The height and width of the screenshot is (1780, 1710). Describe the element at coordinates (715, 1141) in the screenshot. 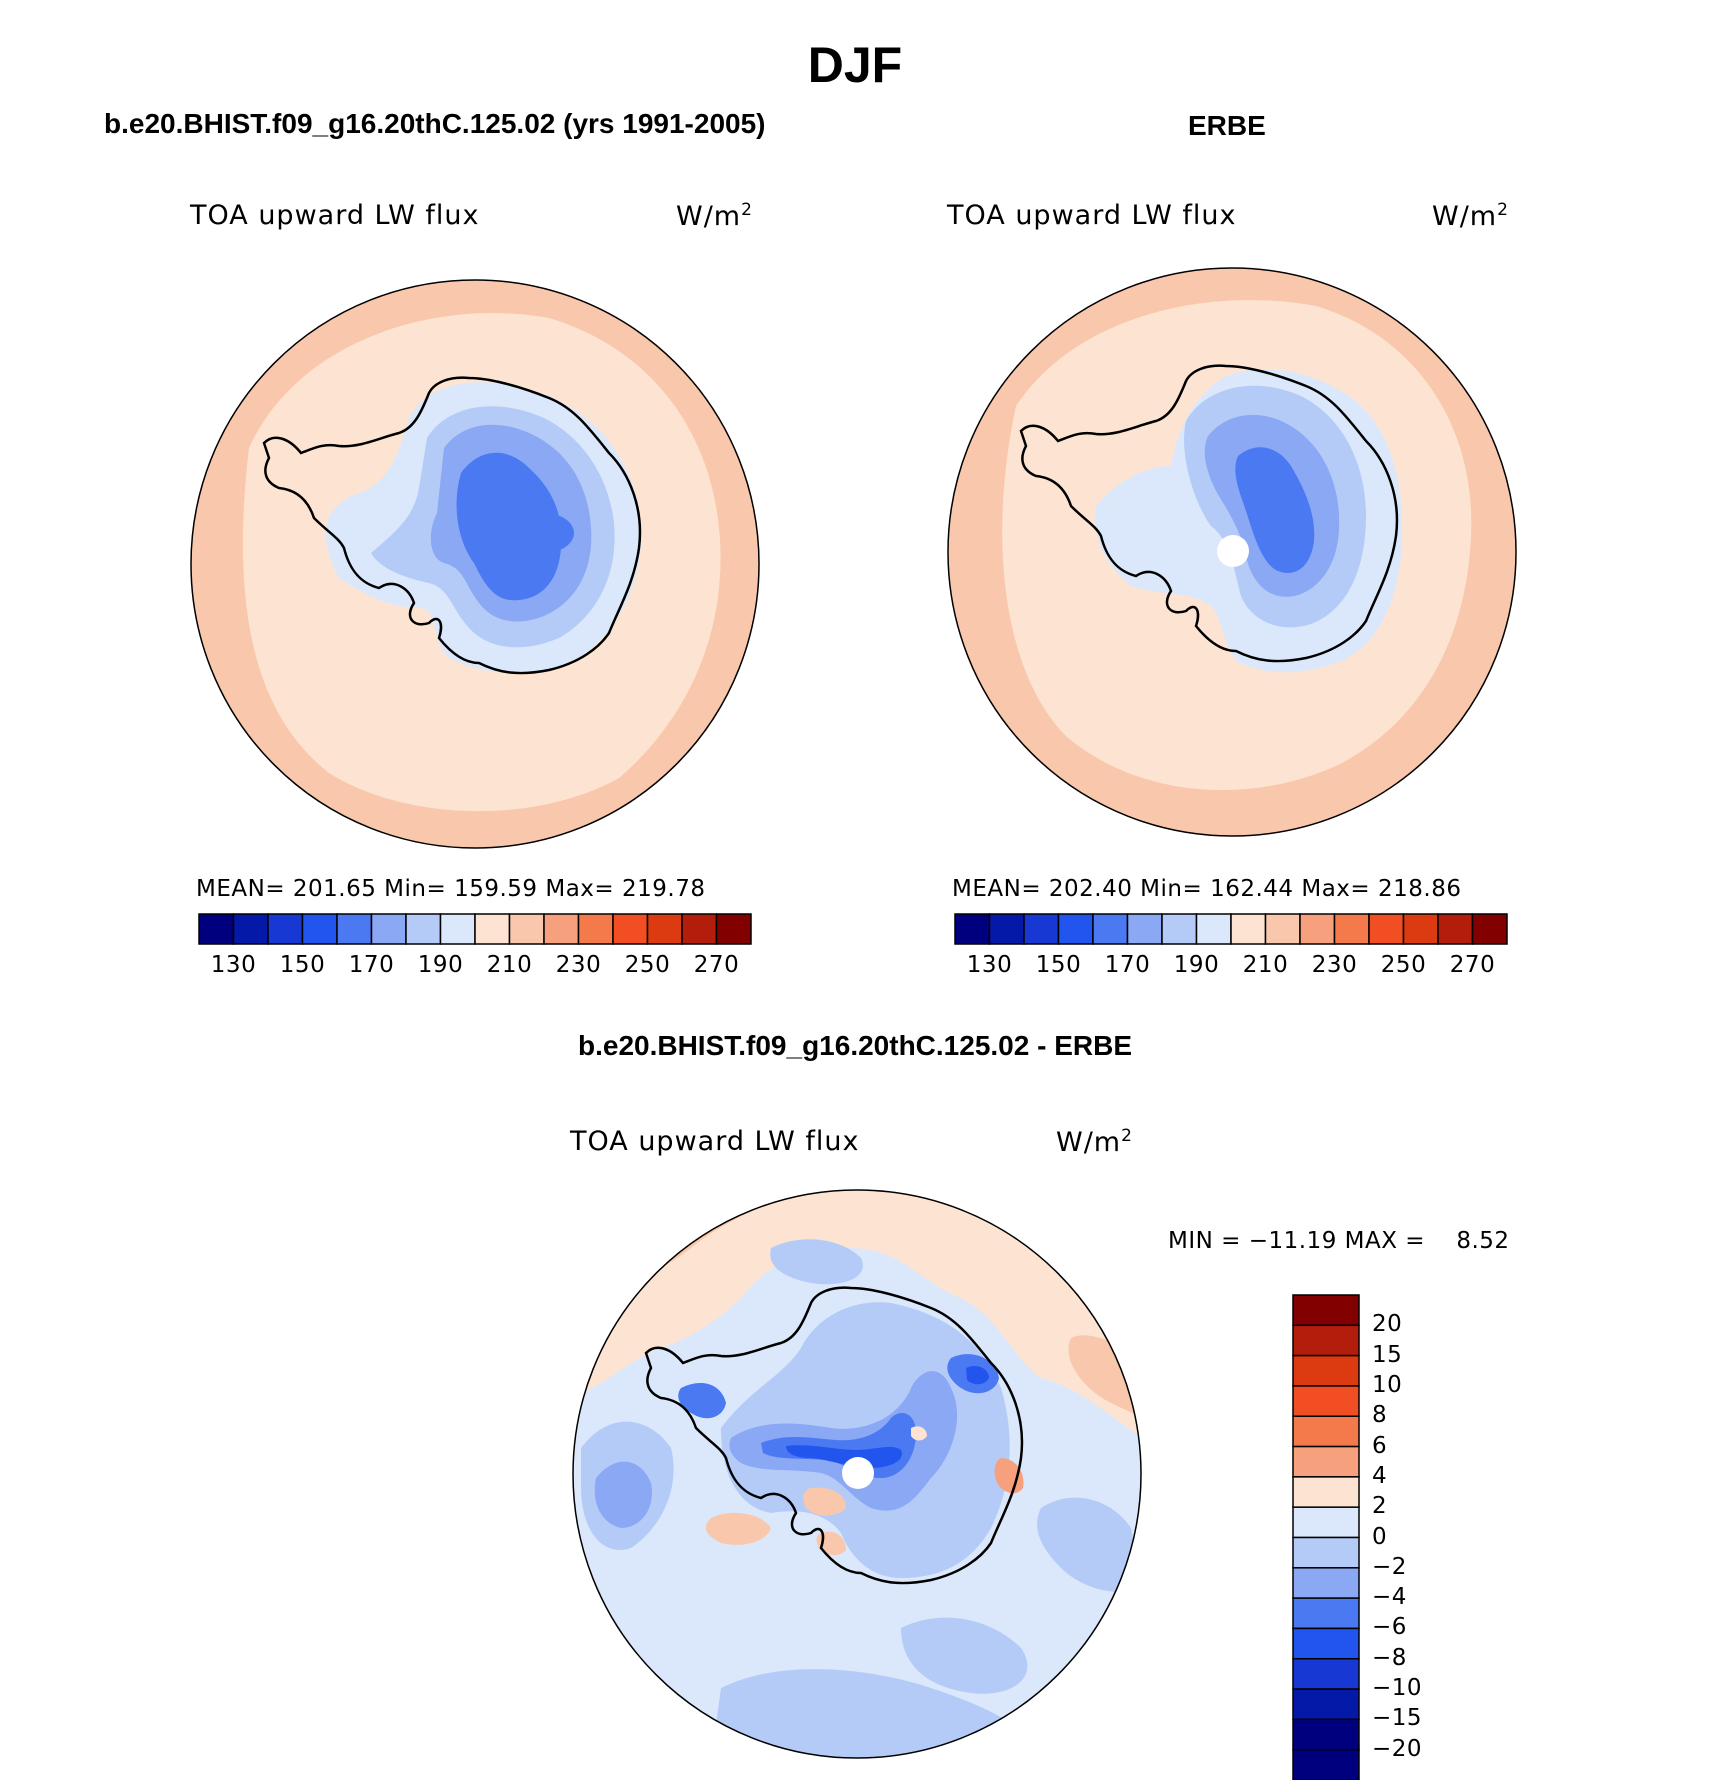

I see `diff-variable-label: TOA upward LW flux` at that location.